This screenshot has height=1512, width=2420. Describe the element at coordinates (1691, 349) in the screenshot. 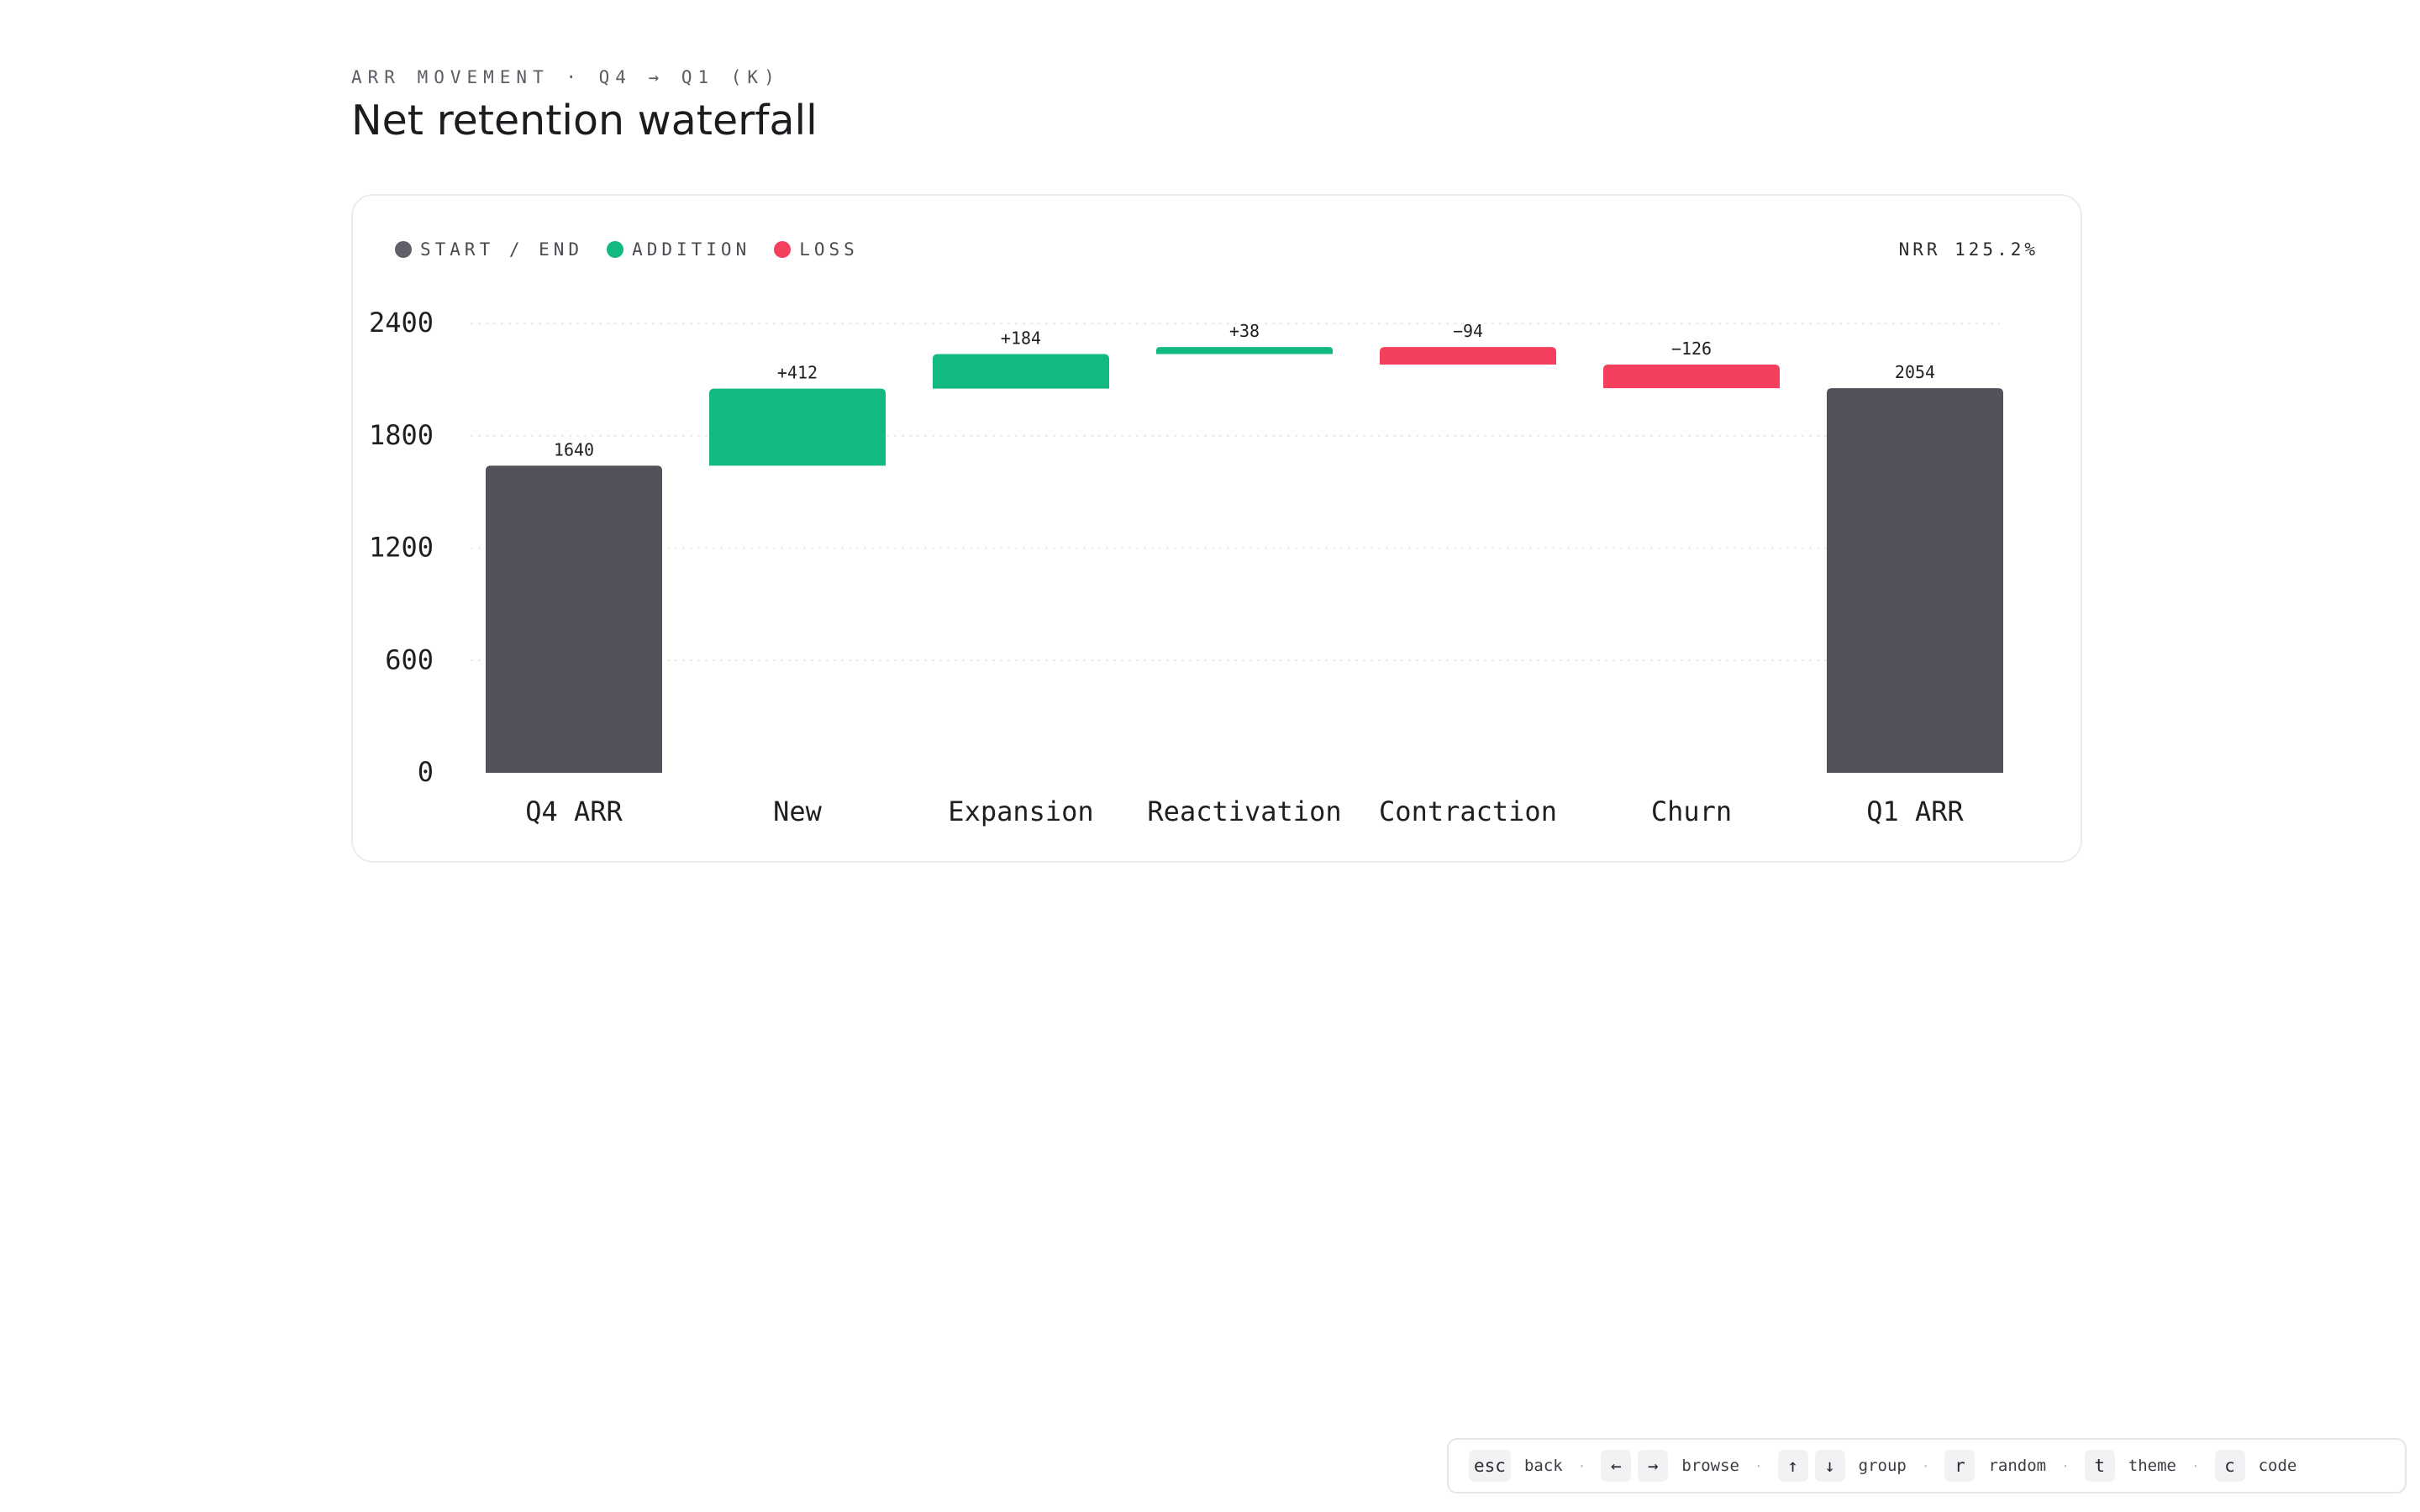

I see `data-label: −126` at that location.